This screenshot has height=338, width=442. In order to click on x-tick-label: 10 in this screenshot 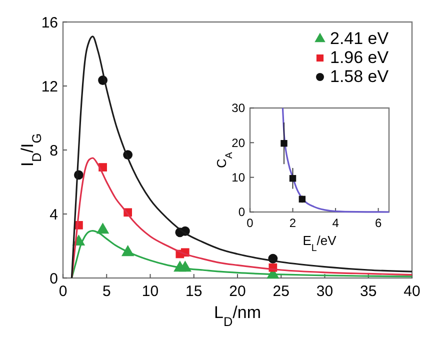, I will do `click(150, 291)`.